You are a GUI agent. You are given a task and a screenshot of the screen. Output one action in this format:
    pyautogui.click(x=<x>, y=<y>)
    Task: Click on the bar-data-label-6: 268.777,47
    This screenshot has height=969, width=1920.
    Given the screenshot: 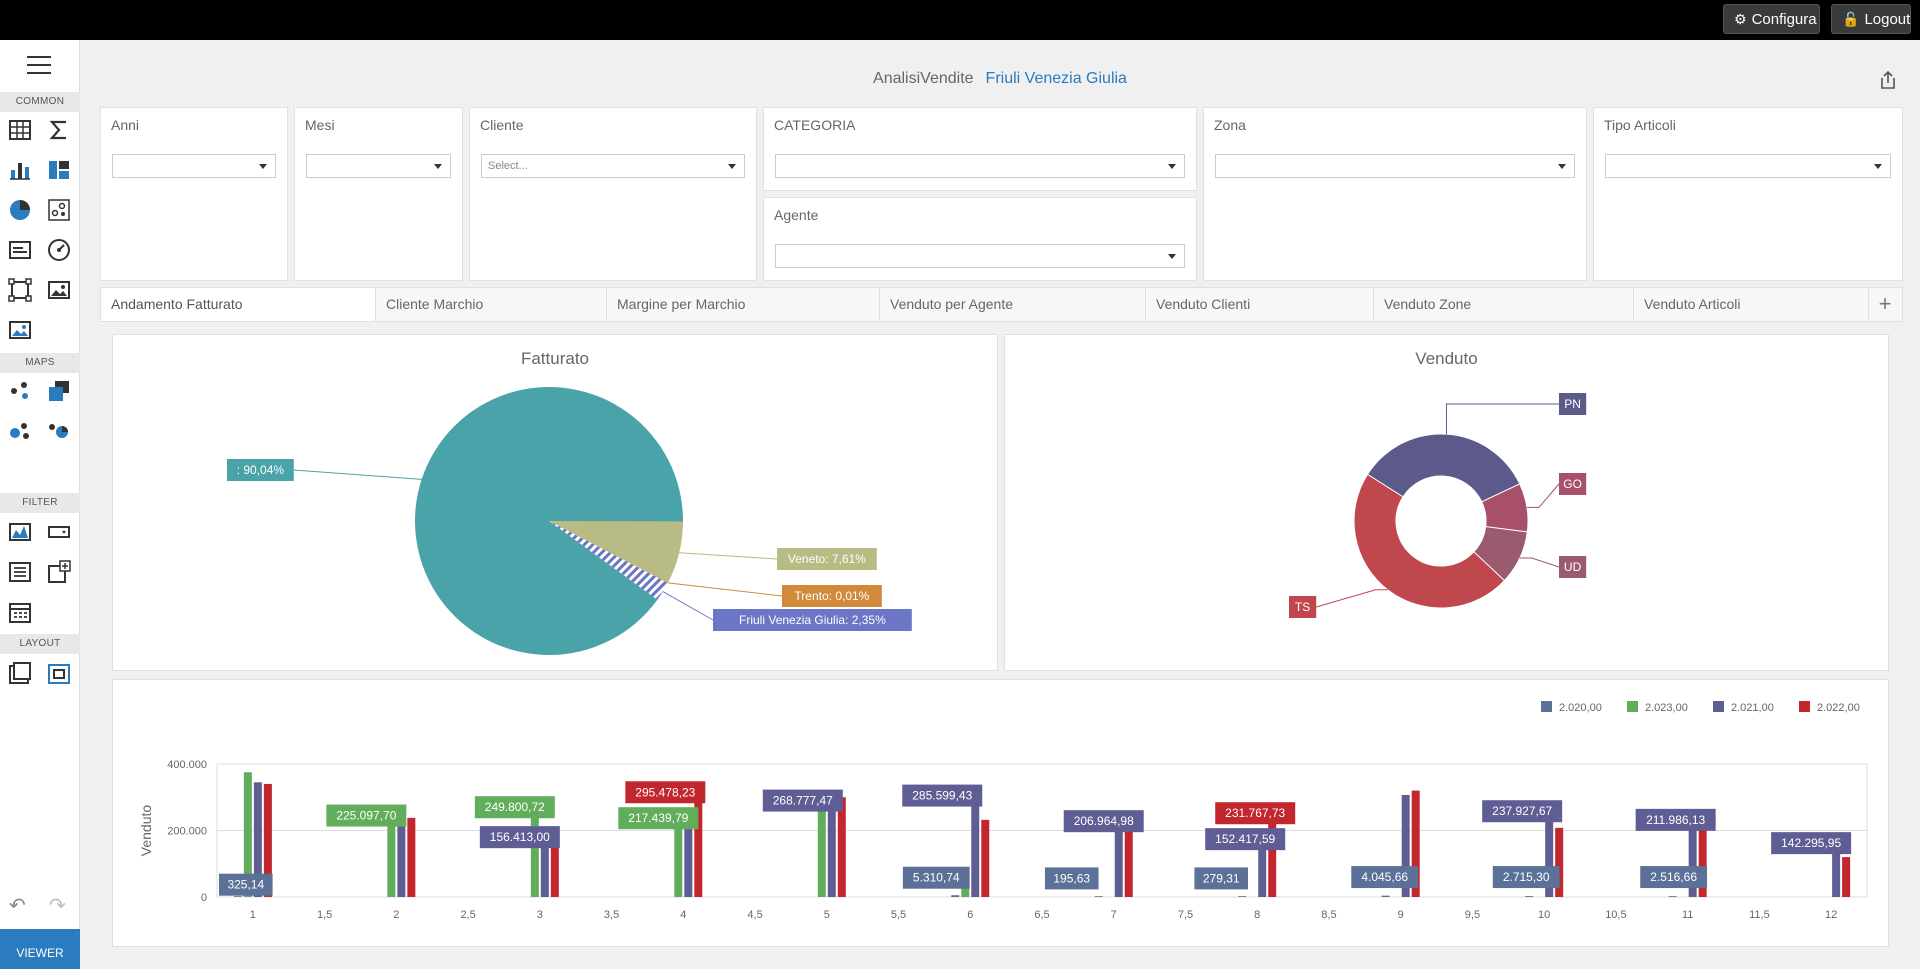 What is the action you would take?
    pyautogui.click(x=802, y=800)
    